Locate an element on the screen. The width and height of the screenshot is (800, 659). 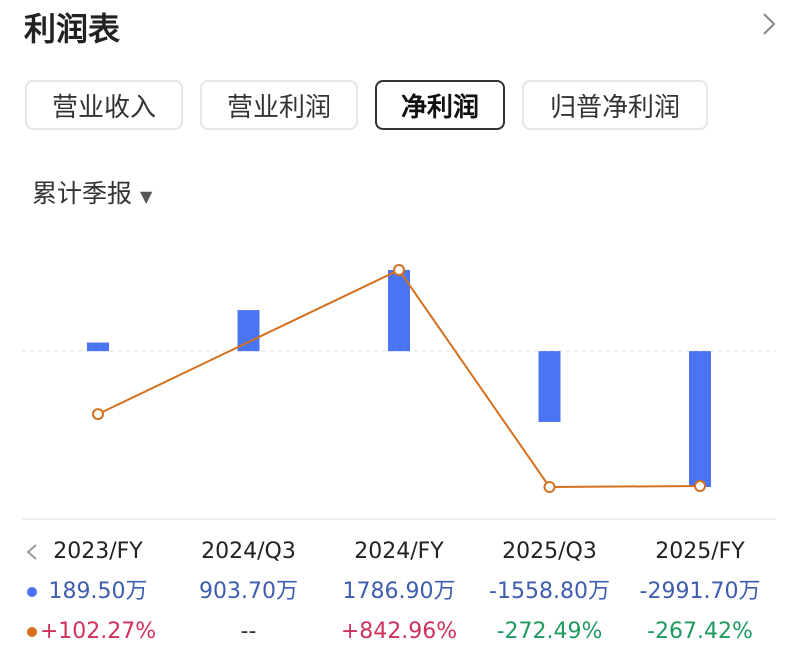
growth-label: +102.27% is located at coordinates (98, 631).